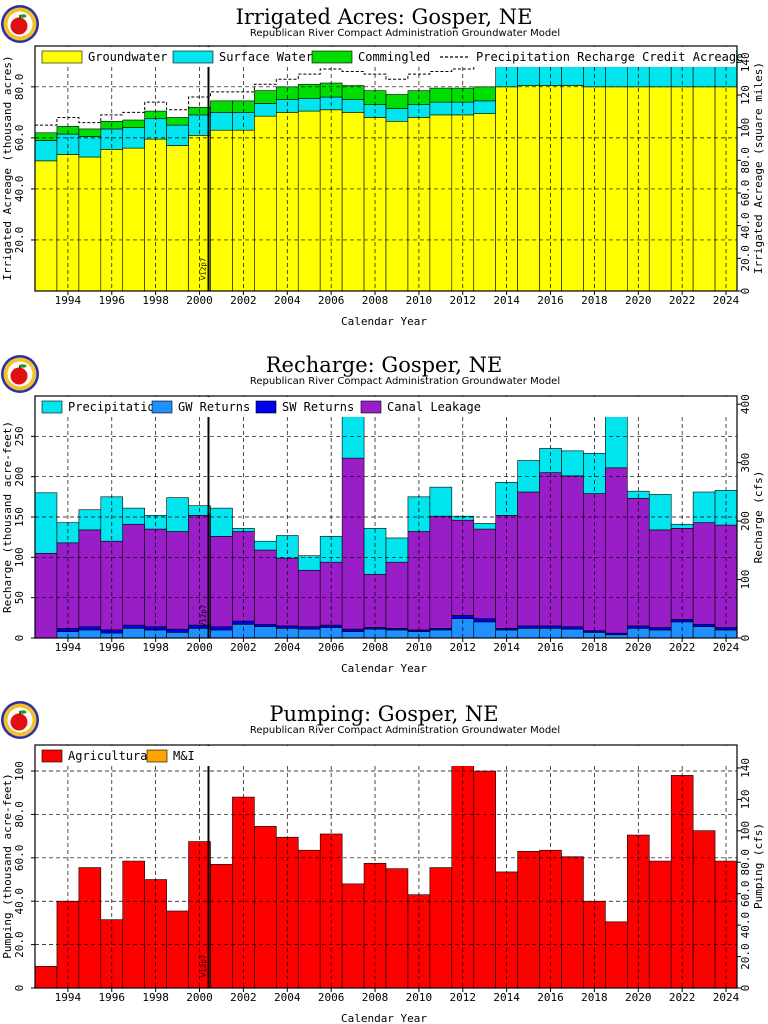  I want to click on bar-sw-returns-2015, so click(528, 627).